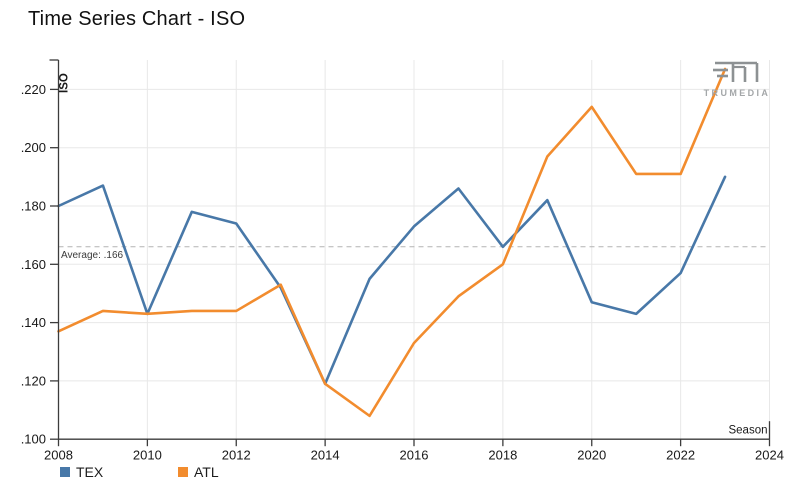  Describe the element at coordinates (183, 472) in the screenshot. I see `legend-swatch-atl` at that location.